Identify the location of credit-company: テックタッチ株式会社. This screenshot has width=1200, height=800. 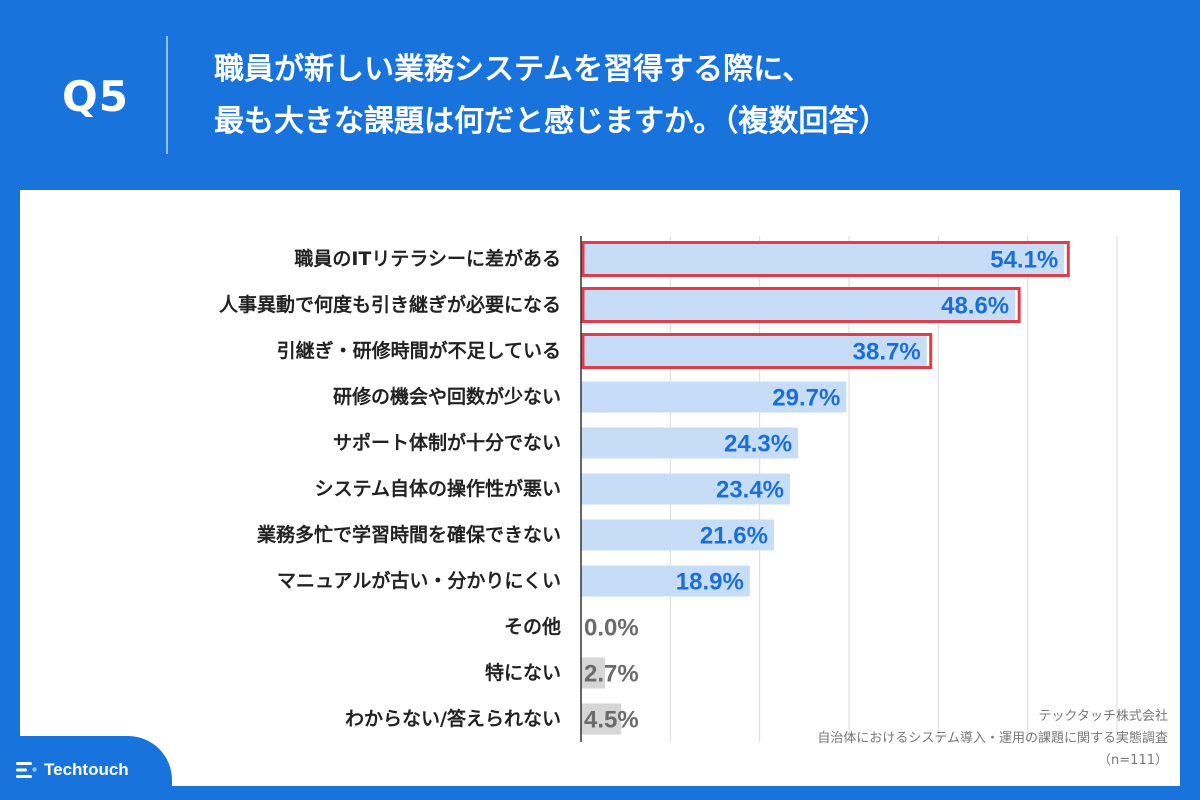
(1103, 716).